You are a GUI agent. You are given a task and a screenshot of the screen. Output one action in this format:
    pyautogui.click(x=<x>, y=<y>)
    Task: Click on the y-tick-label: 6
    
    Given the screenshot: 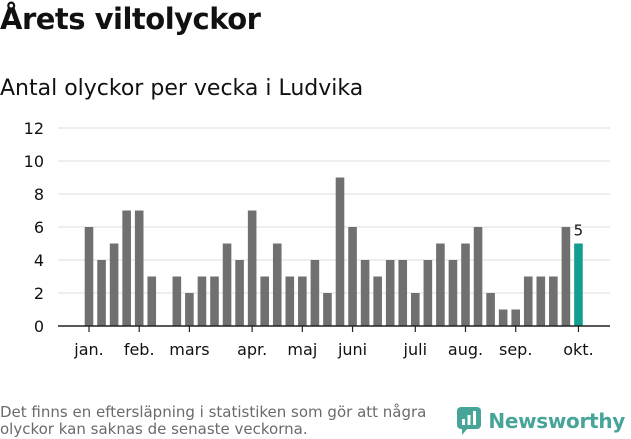 What is the action you would take?
    pyautogui.click(x=39, y=227)
    